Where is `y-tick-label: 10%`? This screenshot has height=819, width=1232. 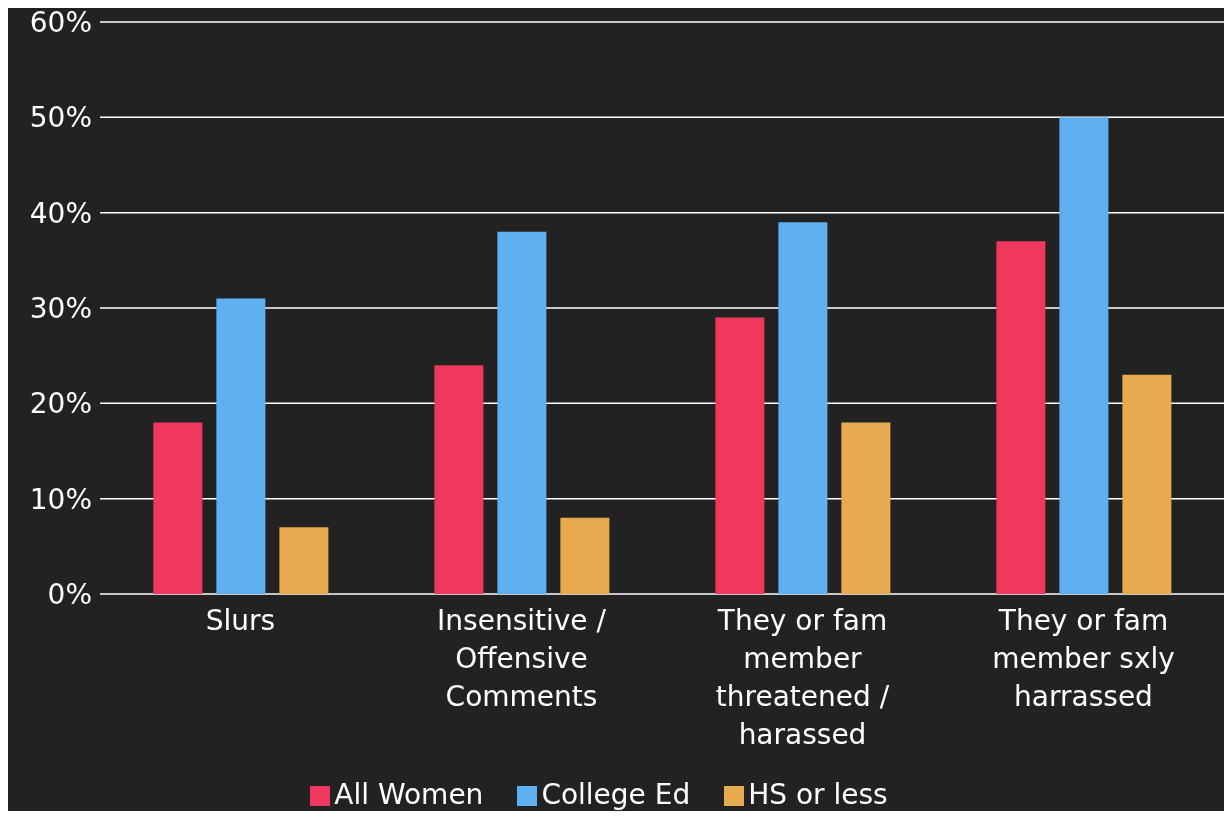
y-tick-label: 10% is located at coordinates (60, 499).